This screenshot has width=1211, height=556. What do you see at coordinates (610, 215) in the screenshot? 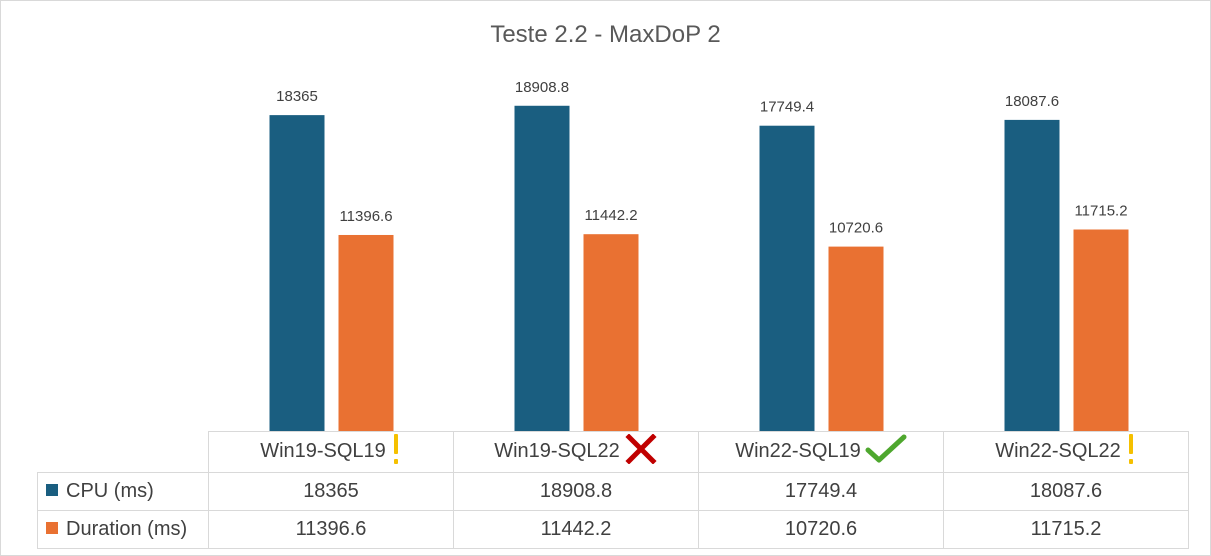
I see `data-label: 11442.2` at bounding box center [610, 215].